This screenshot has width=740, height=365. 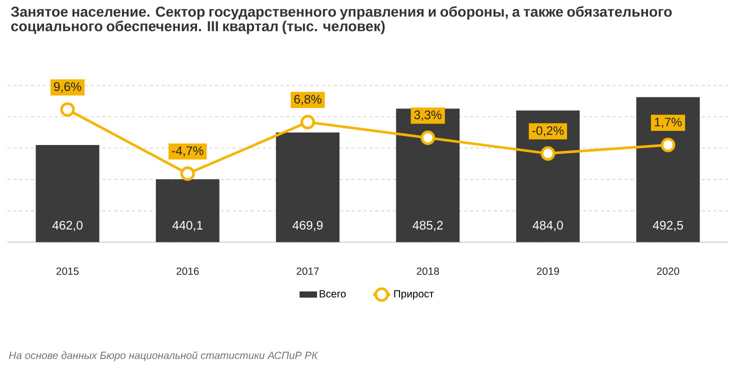 I want to click on data-label: 484,0, so click(x=547, y=225).